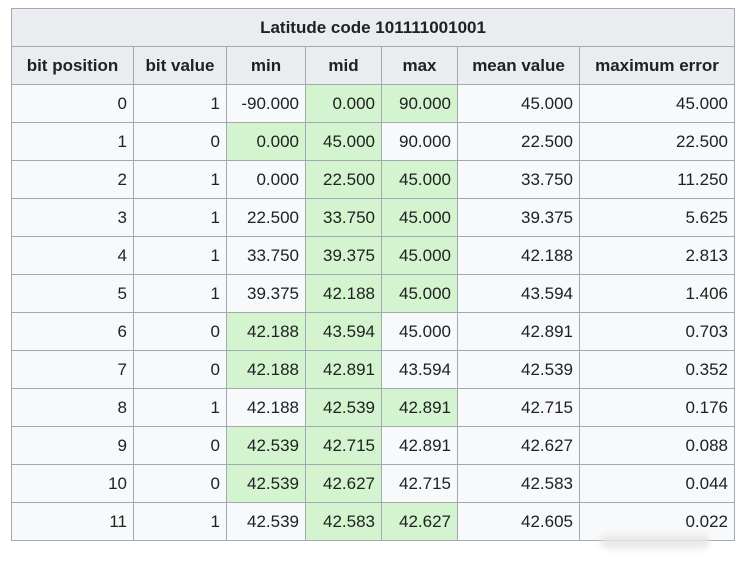 Image resolution: width=749 pixels, height=566 pixels. I want to click on cell-bit-position: 6, so click(72, 331).